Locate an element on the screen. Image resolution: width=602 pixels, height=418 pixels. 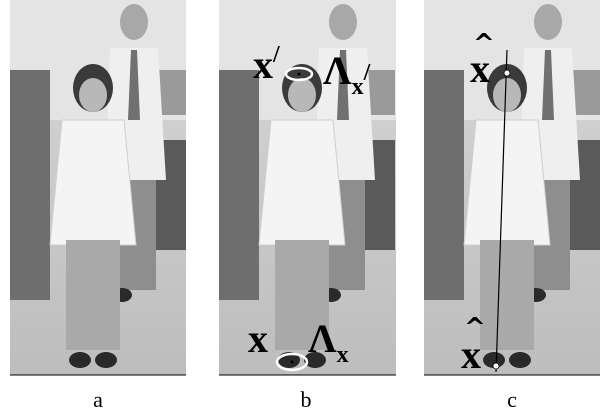
annotation: Λx is located at coordinates (328, 342).